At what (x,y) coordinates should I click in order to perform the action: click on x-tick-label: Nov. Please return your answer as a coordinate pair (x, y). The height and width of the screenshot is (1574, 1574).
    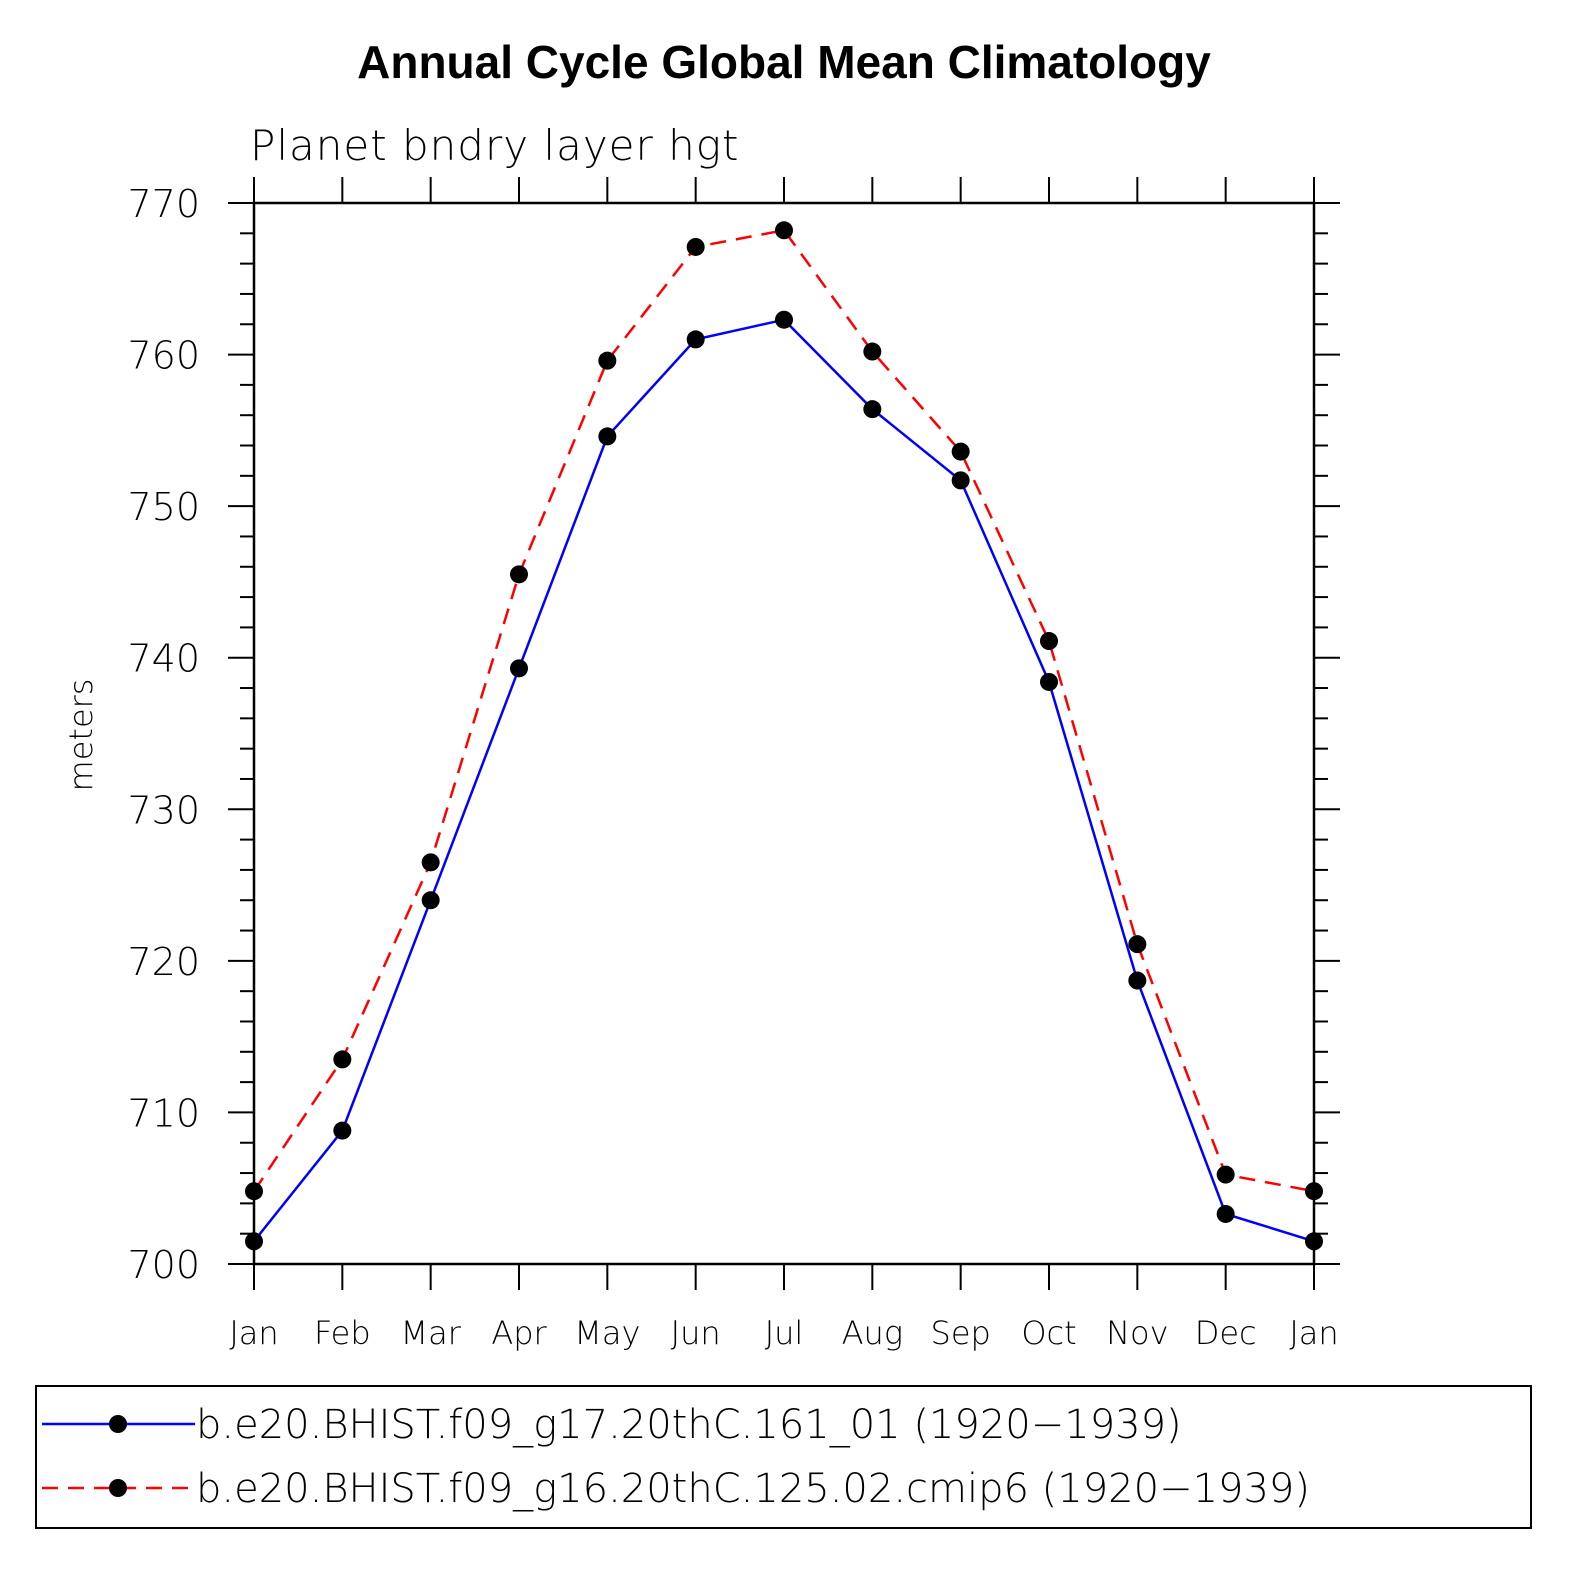
    Looking at the image, I should click on (1137, 1333).